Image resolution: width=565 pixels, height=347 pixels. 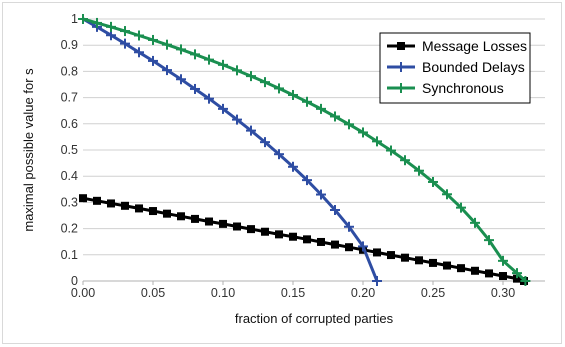 What do you see at coordinates (293, 293) in the screenshot?
I see `x-tick-label: 0.15` at bounding box center [293, 293].